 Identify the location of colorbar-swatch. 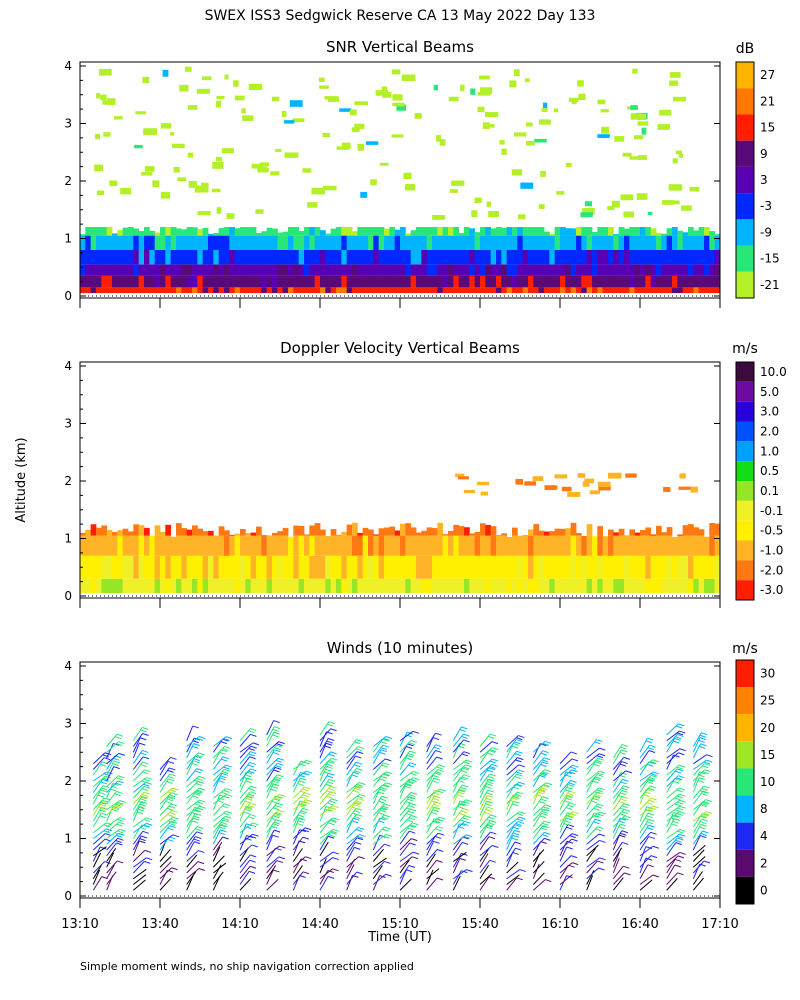
(745, 372).